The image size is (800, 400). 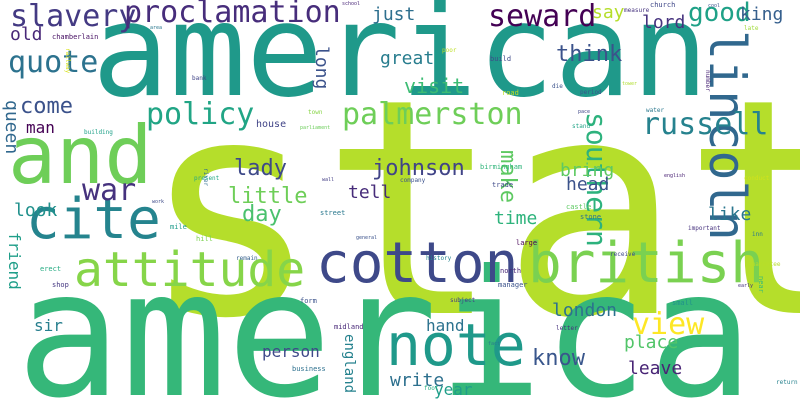 I want to click on word-business: business, so click(x=309, y=369).